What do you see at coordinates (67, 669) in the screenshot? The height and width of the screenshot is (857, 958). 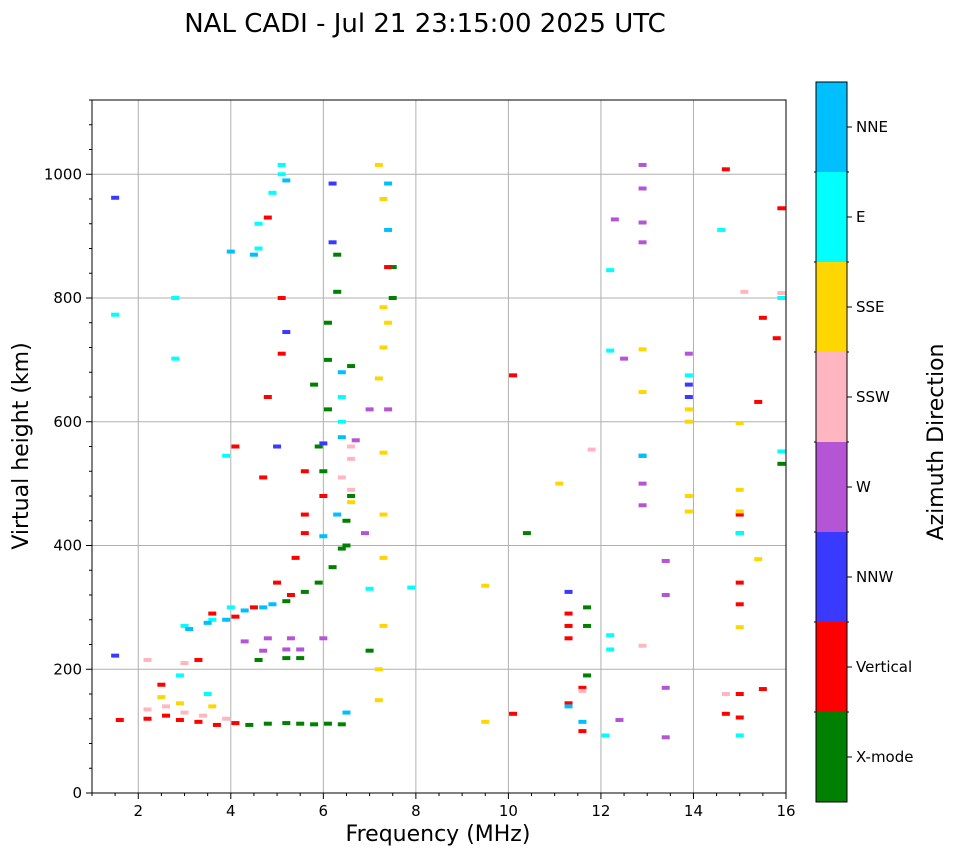 I see `y-tick-label: 200` at bounding box center [67, 669].